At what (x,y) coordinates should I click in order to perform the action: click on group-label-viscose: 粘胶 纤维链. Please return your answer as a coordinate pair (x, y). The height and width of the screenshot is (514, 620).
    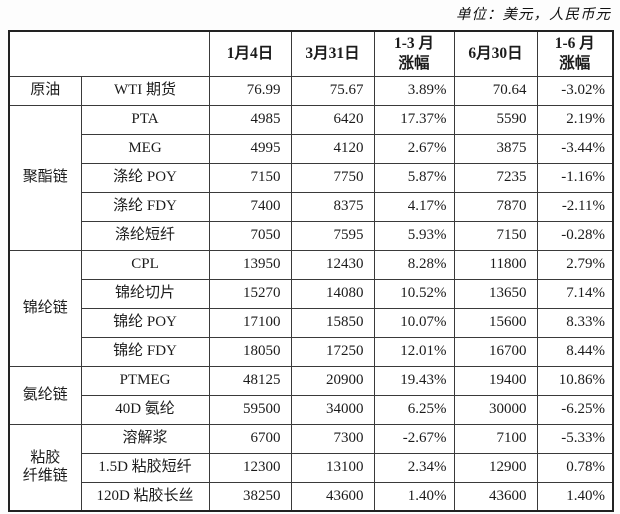
    Looking at the image, I should click on (45, 467).